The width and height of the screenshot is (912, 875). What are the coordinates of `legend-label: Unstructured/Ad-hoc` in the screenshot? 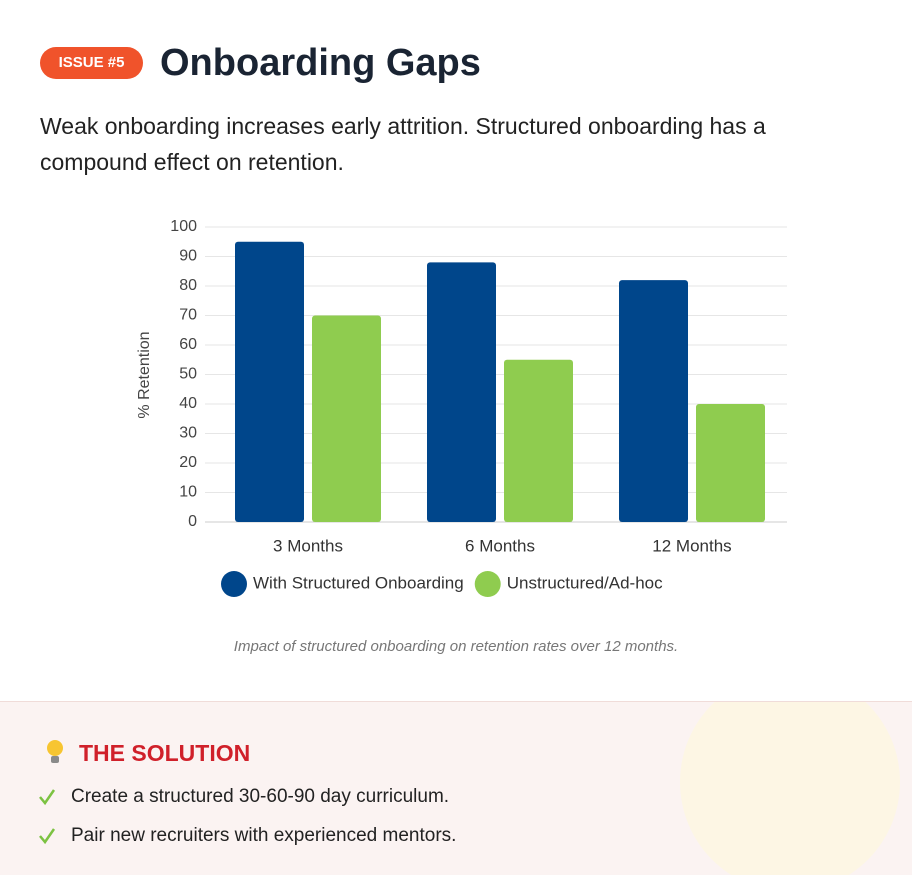 It's located at (585, 582).